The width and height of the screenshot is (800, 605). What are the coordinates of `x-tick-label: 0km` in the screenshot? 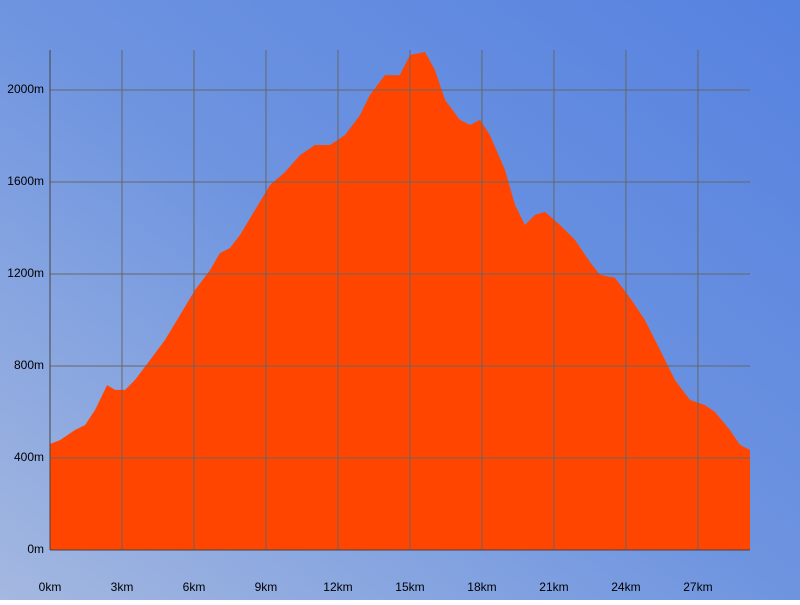 It's located at (50, 587).